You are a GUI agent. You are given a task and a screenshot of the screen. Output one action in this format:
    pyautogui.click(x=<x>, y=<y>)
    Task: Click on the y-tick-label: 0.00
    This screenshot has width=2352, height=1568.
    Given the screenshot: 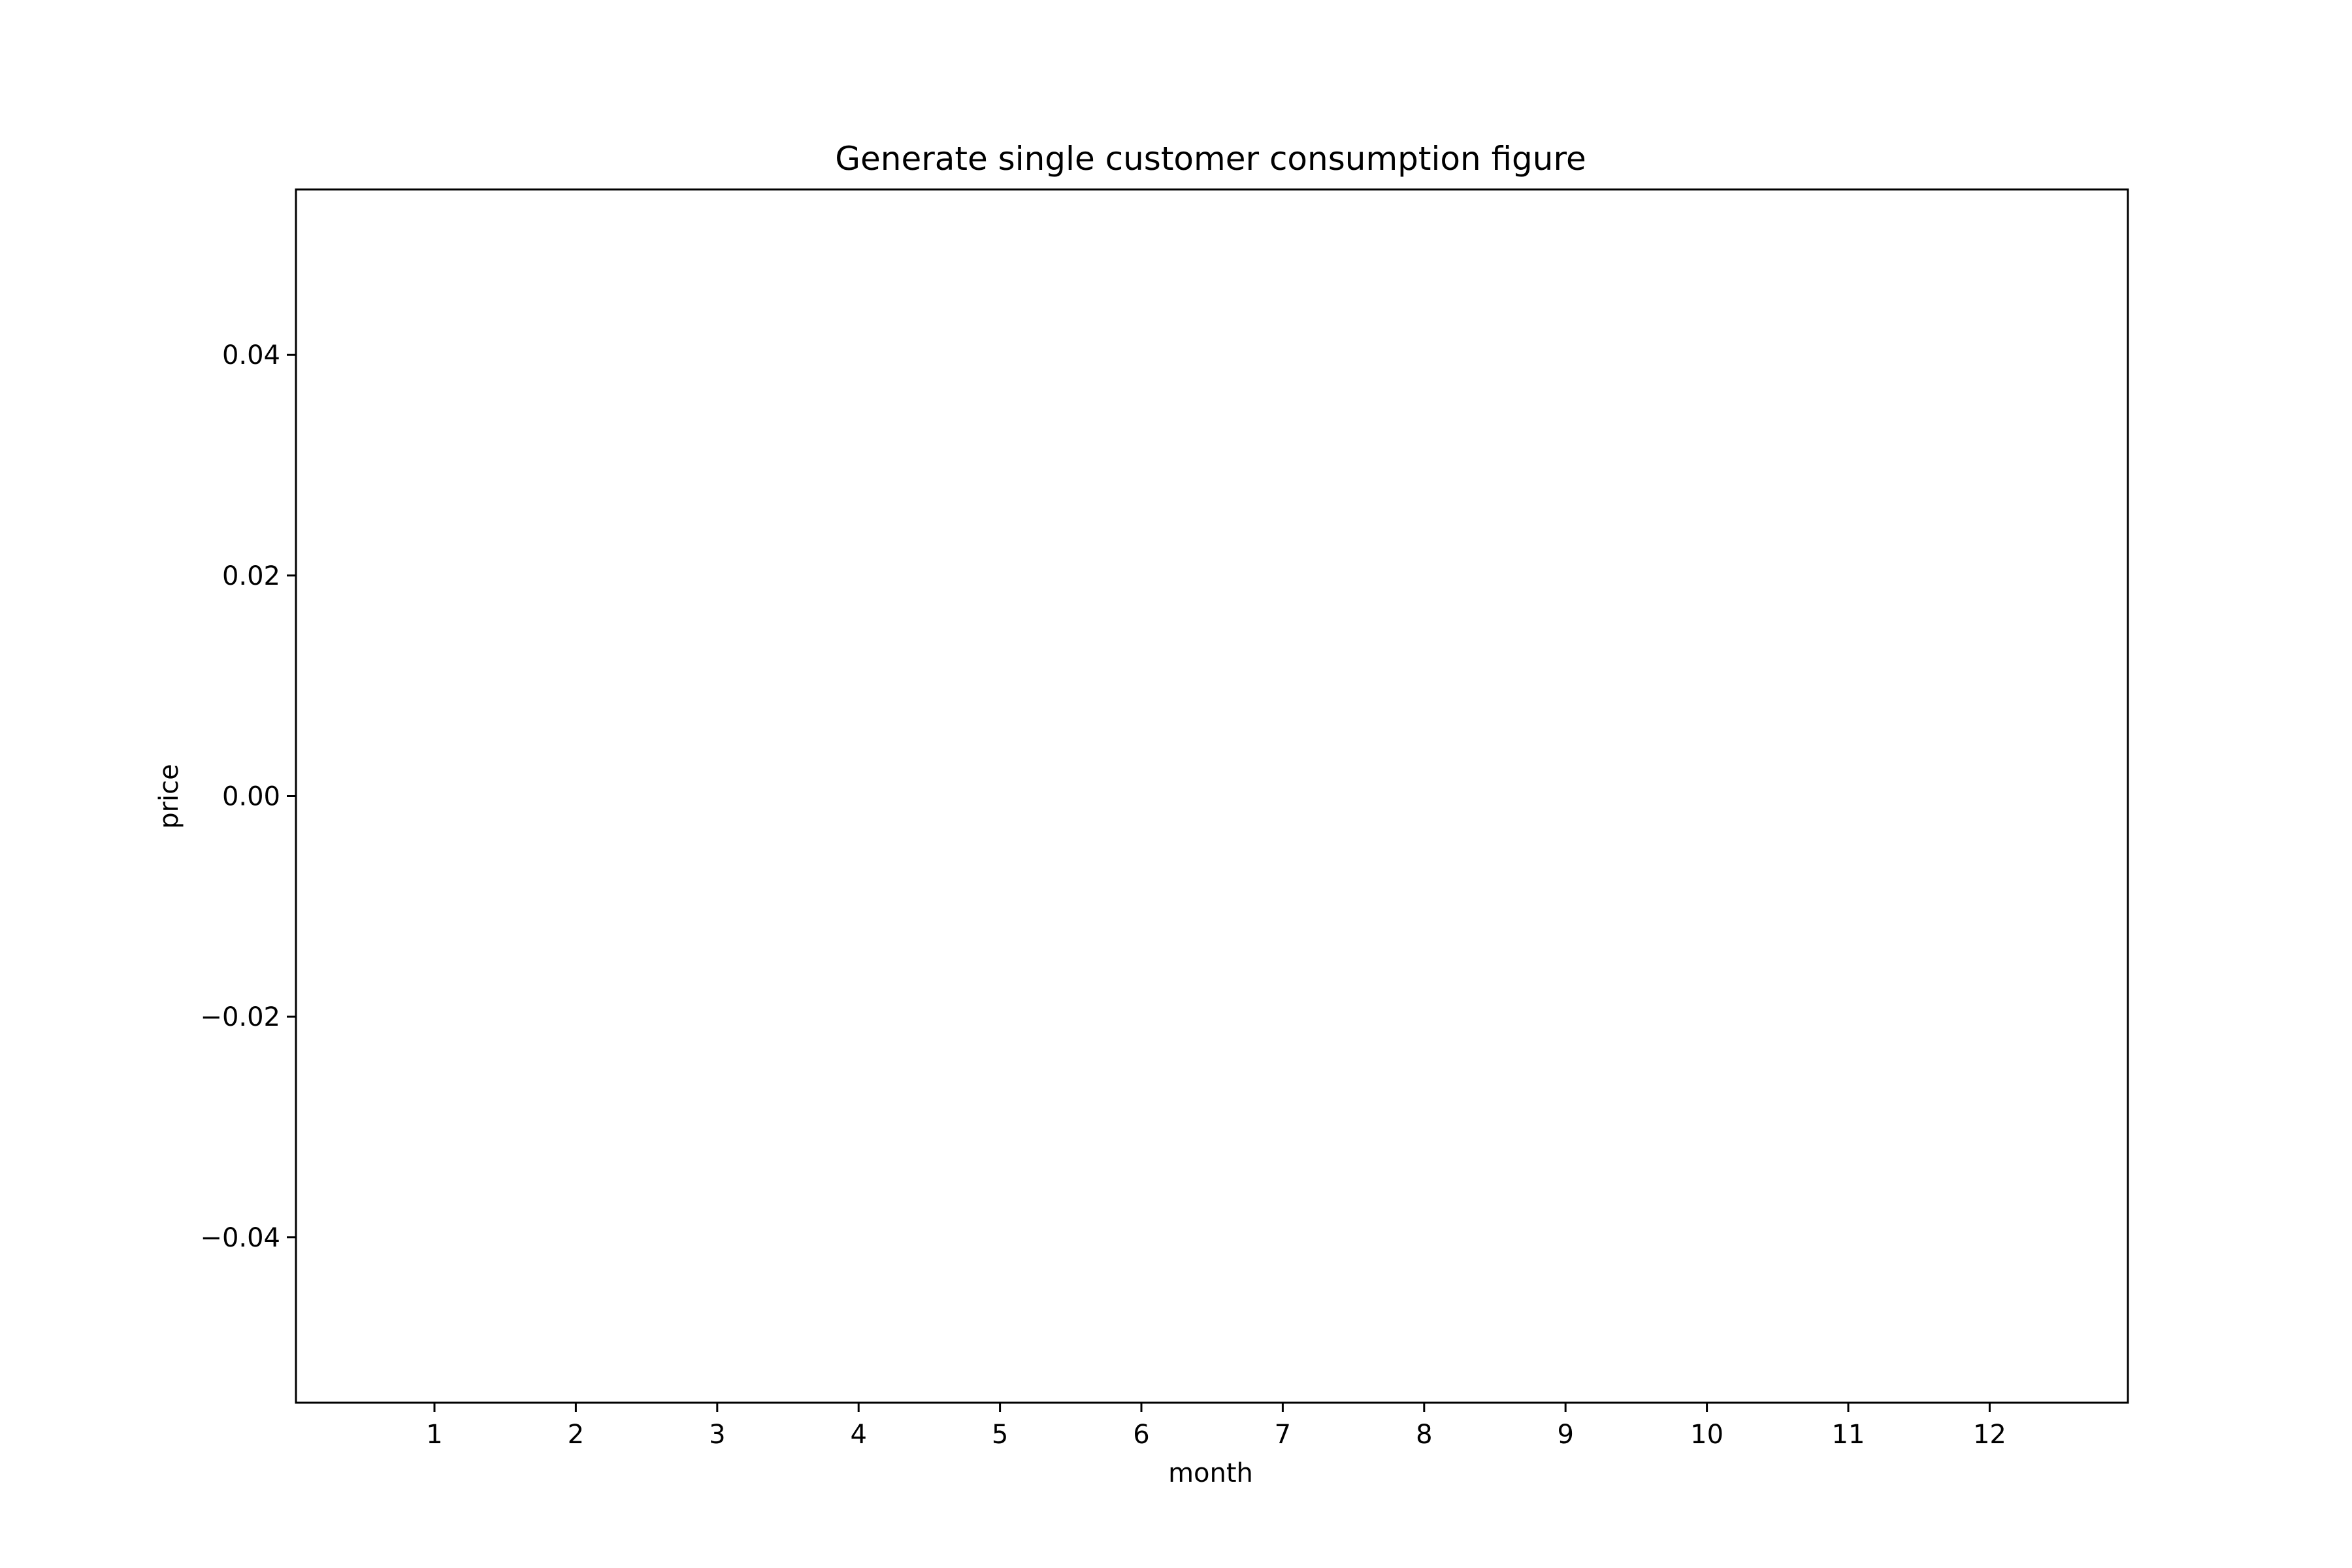 What is the action you would take?
    pyautogui.click(x=251, y=797)
    